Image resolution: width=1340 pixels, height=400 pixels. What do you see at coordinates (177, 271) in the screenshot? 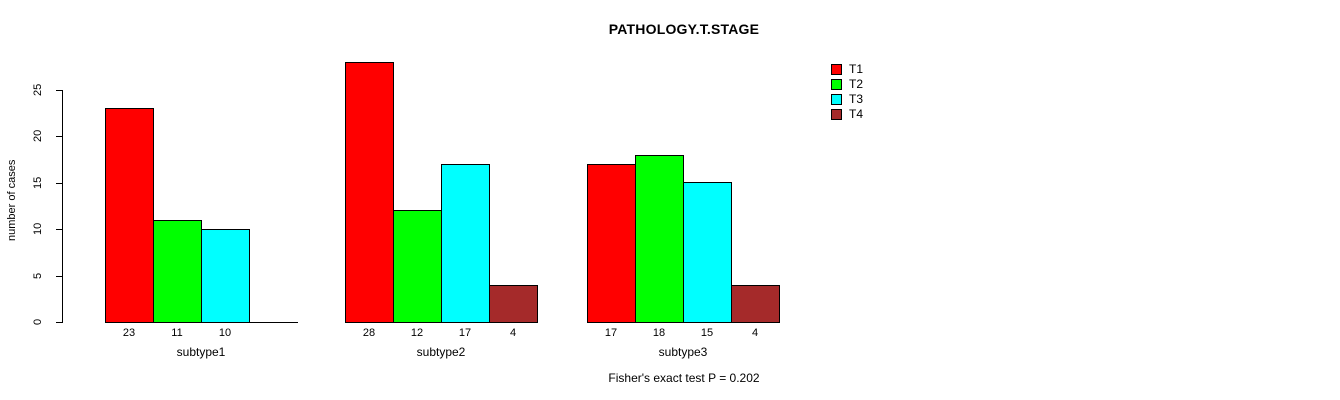
I see `bar-subtype1-T2` at bounding box center [177, 271].